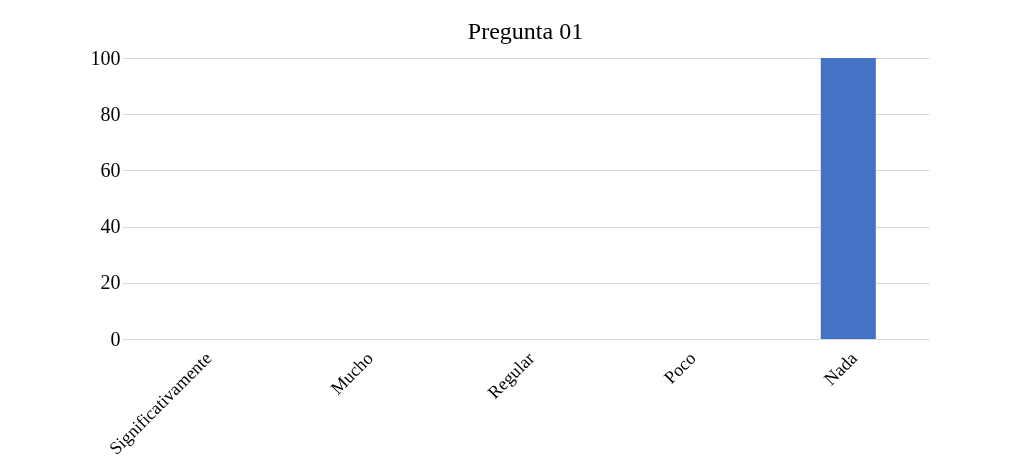 The width and height of the screenshot is (1029, 468). Describe the element at coordinates (110, 226) in the screenshot. I see `y-tick-label: 40` at that location.